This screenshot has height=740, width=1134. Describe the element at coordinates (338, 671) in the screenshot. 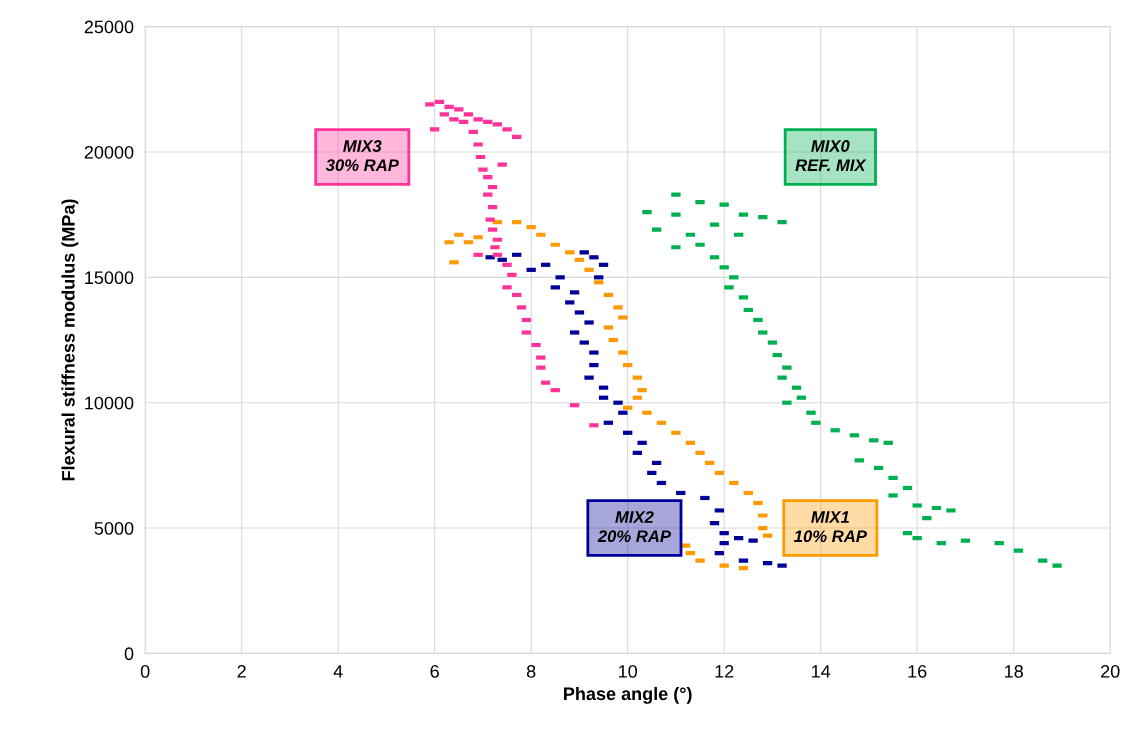

I see `x-tick-label: 4` at that location.